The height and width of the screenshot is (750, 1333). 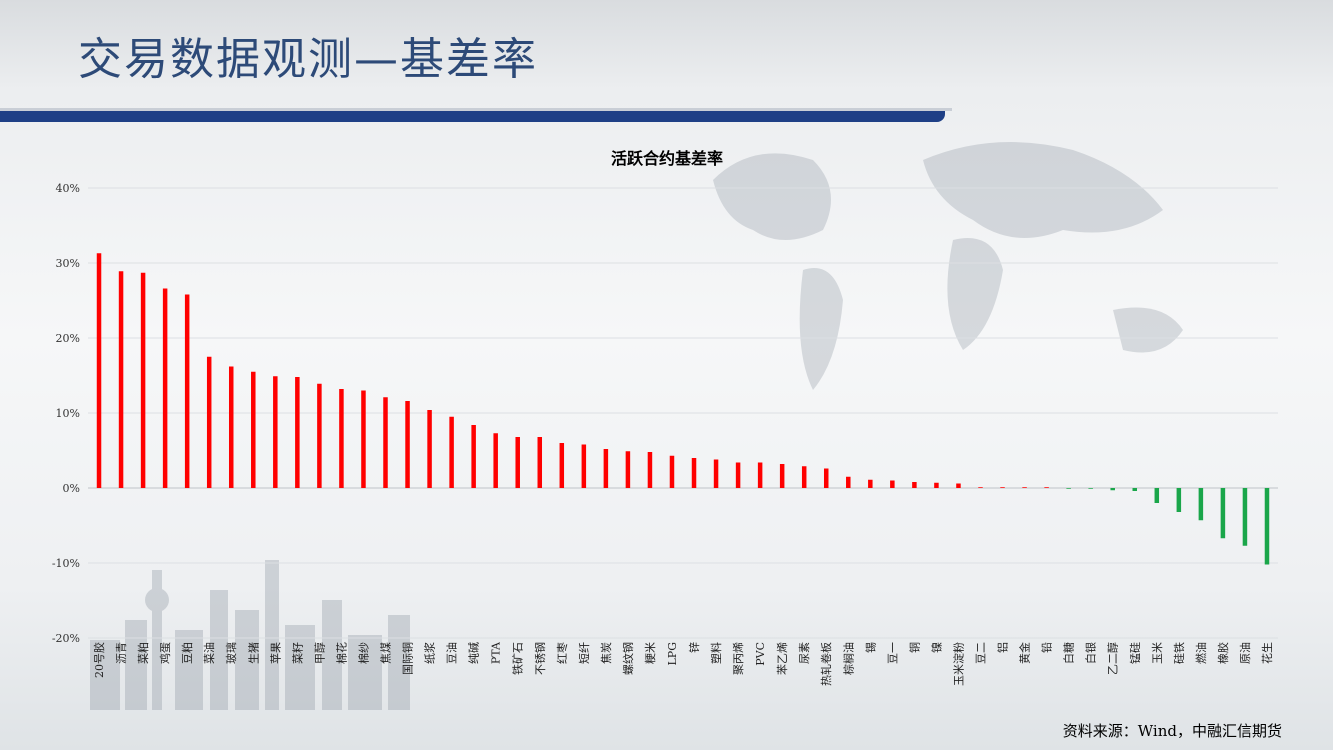 I want to click on page-title: 交易数据观测—基差率, so click(x=308, y=59).